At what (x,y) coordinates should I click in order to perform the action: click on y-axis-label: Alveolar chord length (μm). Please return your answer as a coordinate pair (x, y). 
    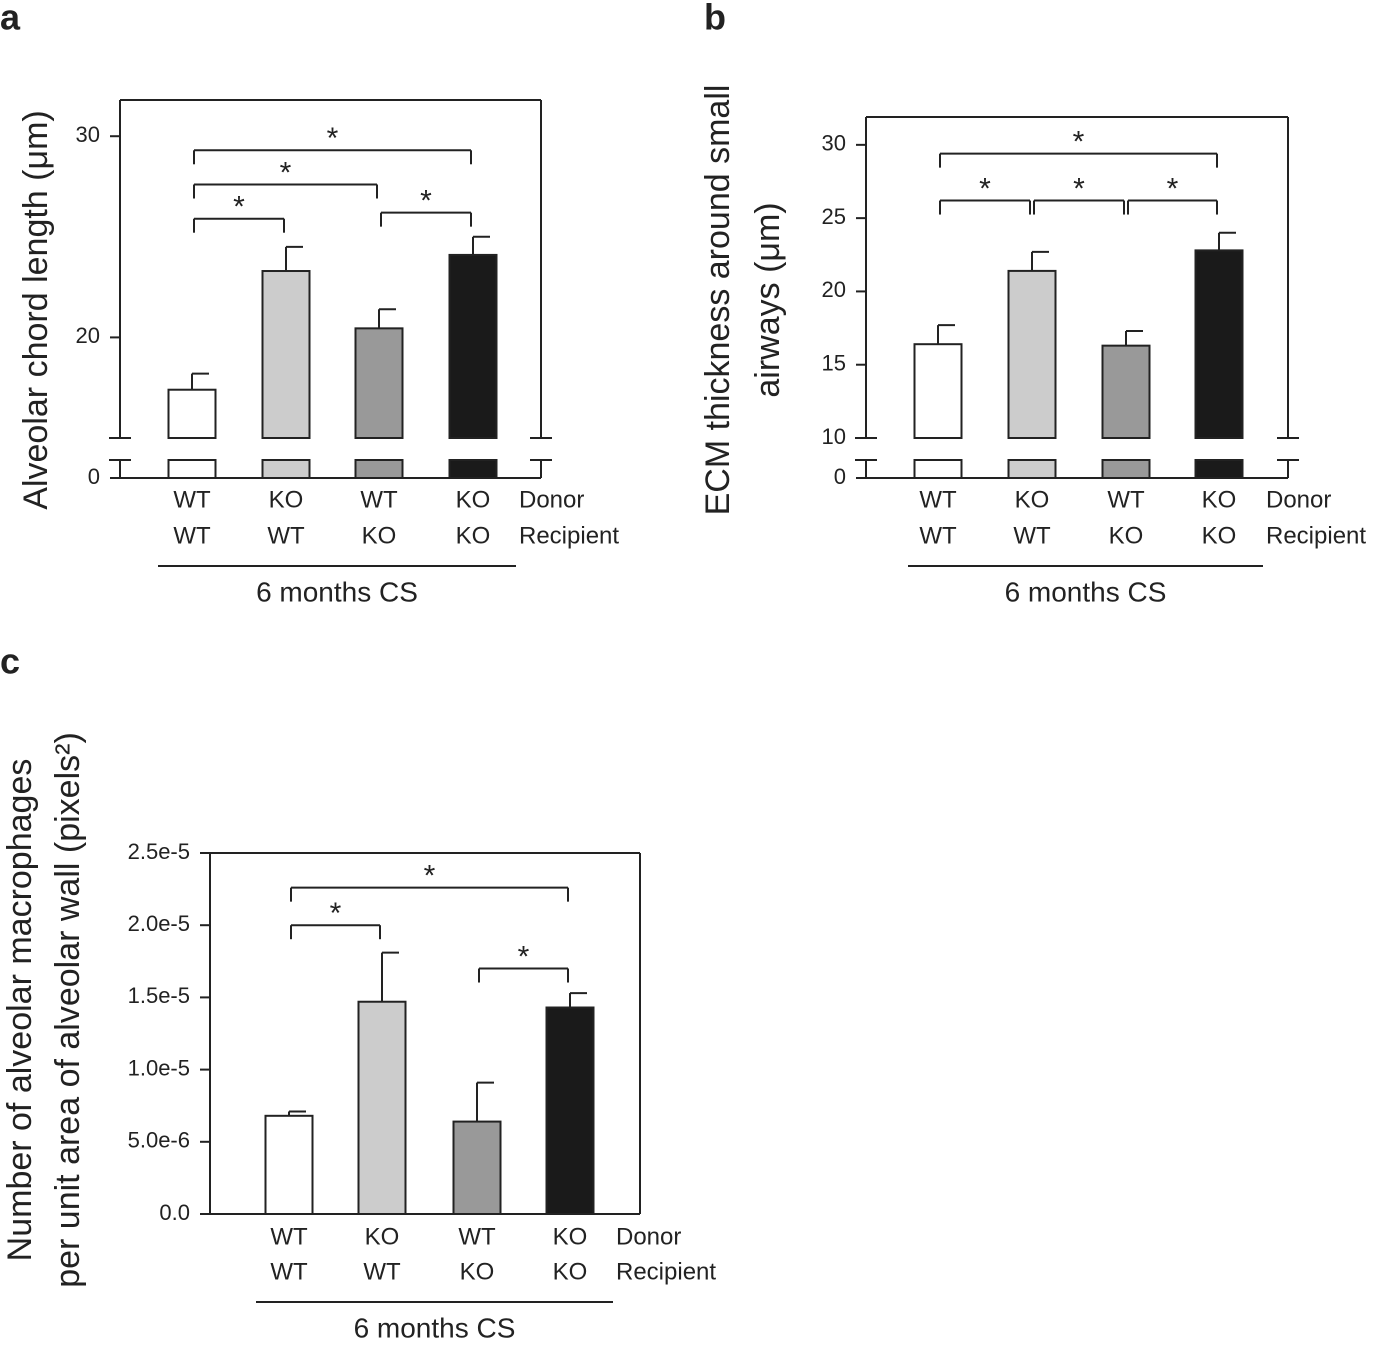
    Looking at the image, I should click on (36, 309).